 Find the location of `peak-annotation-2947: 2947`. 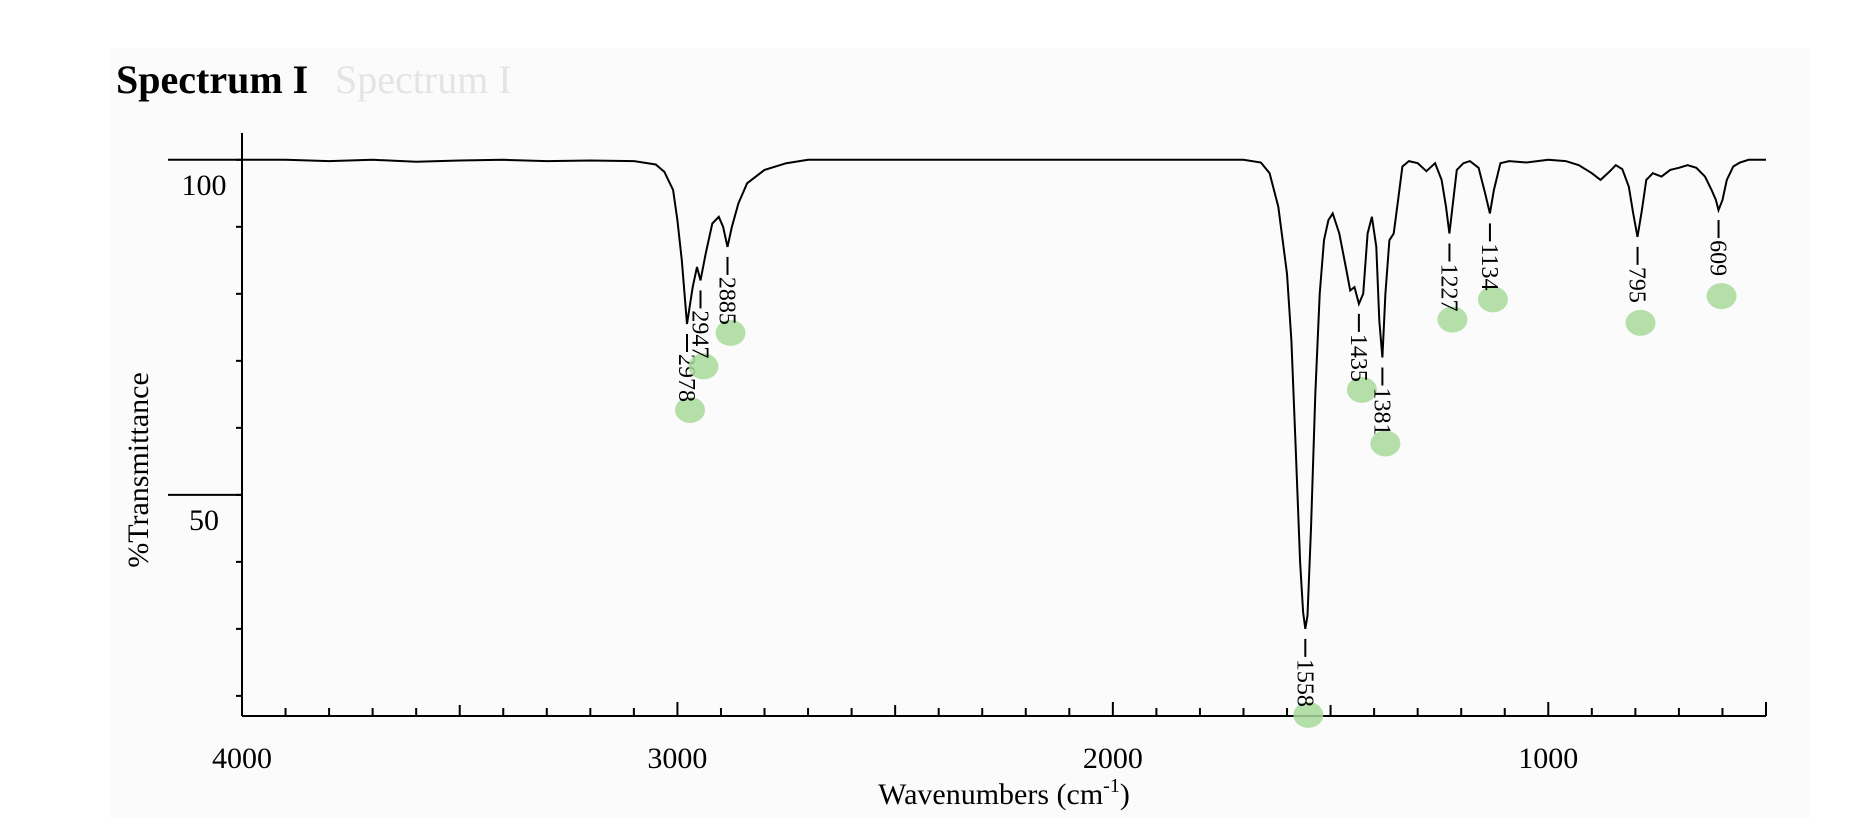

peak-annotation-2947: 2947 is located at coordinates (703, 335).